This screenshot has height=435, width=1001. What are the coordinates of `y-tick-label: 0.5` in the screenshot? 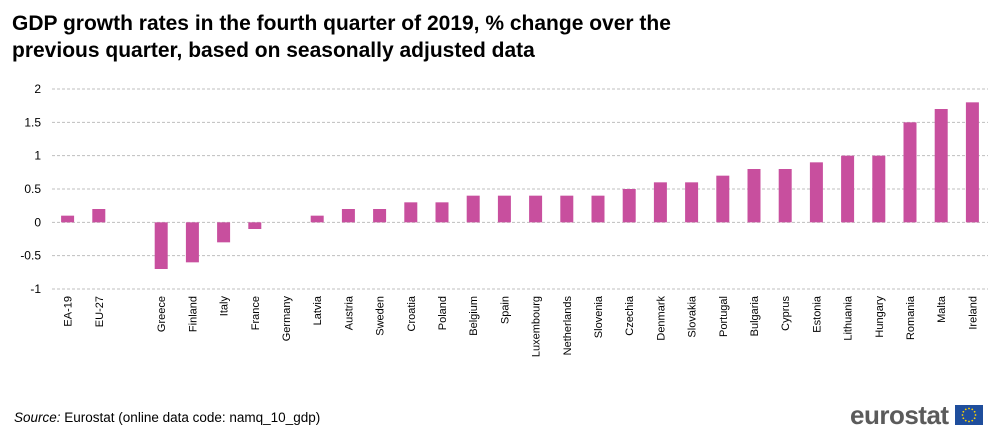 It's located at (32, 189).